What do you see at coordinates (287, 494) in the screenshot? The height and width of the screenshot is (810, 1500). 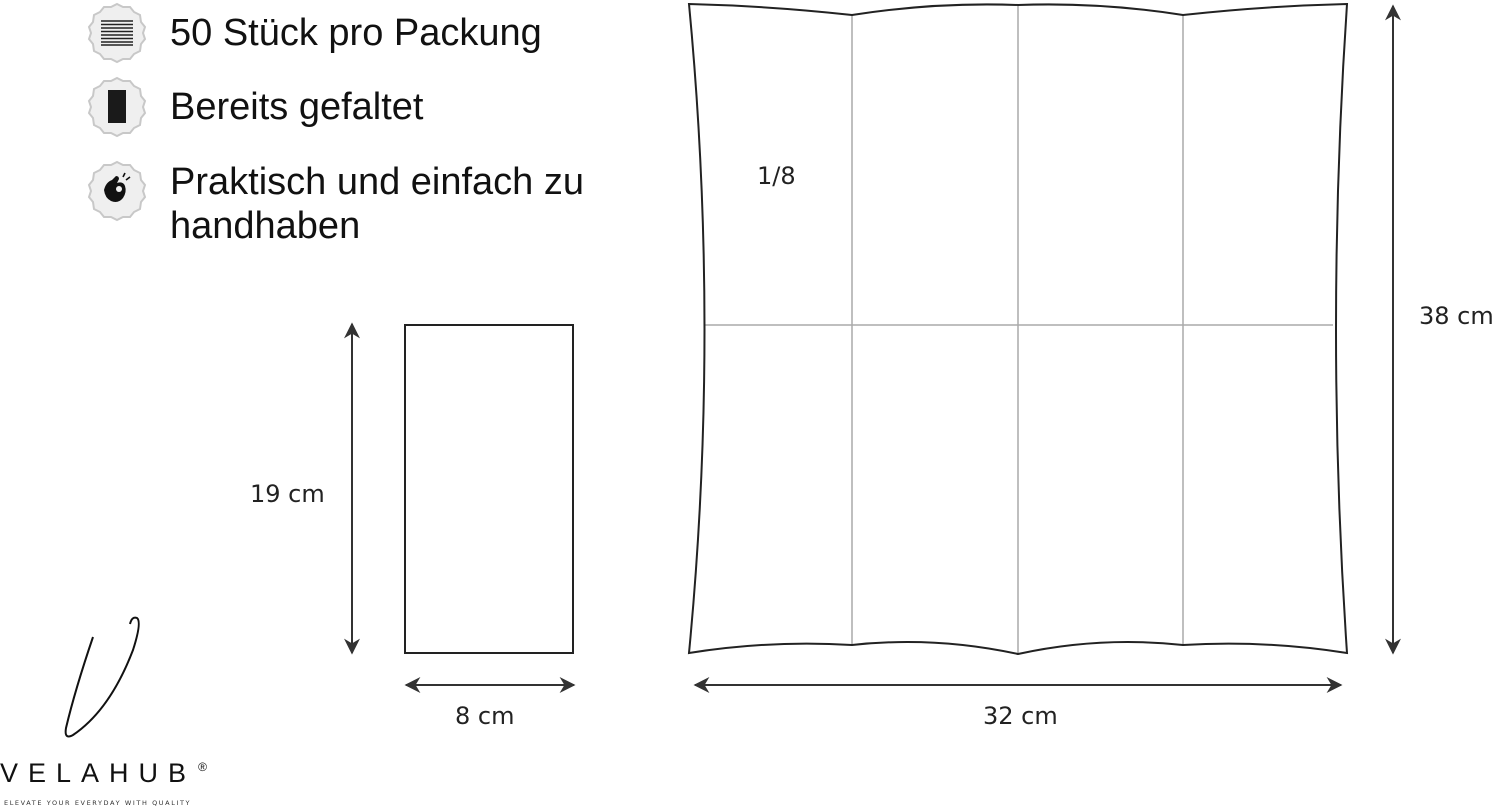 I see `folded-height-label: 19 cm` at bounding box center [287, 494].